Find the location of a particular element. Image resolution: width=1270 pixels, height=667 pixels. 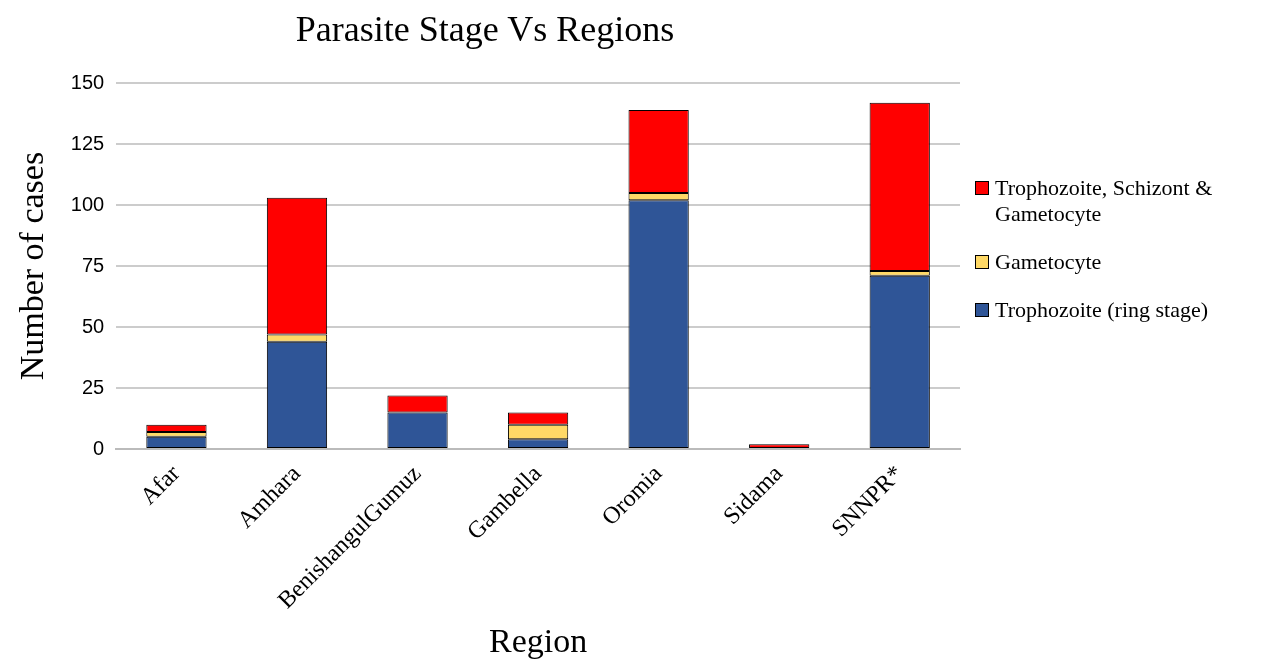

chart-title: Parasite Stage Vs Regions is located at coordinates (485, 29).